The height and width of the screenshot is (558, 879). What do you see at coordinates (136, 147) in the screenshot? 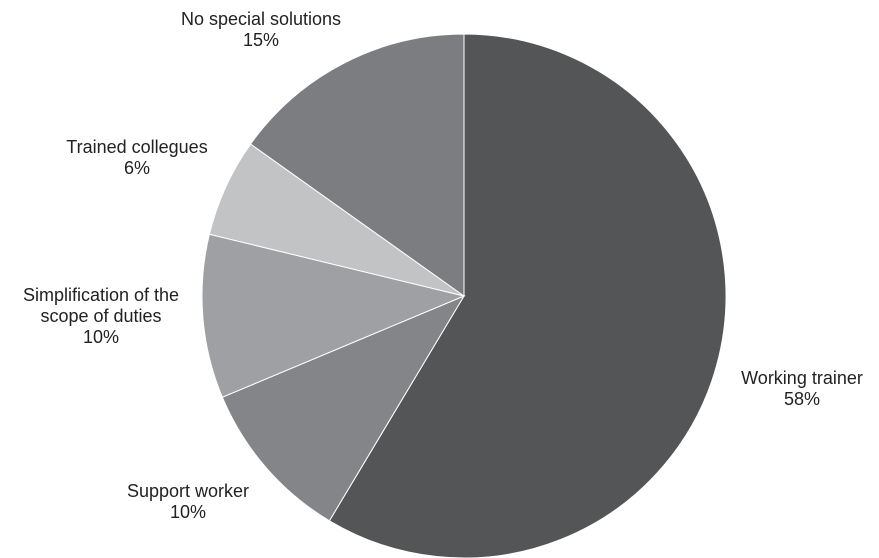
I see `slice-label-line: Trained collegues` at bounding box center [136, 147].